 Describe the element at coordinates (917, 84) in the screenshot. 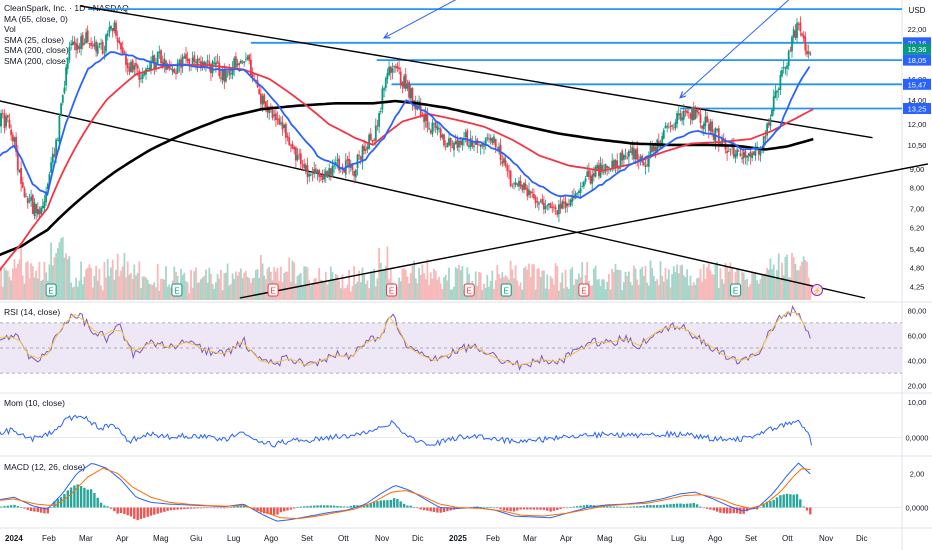

I see `price-label-box` at that location.